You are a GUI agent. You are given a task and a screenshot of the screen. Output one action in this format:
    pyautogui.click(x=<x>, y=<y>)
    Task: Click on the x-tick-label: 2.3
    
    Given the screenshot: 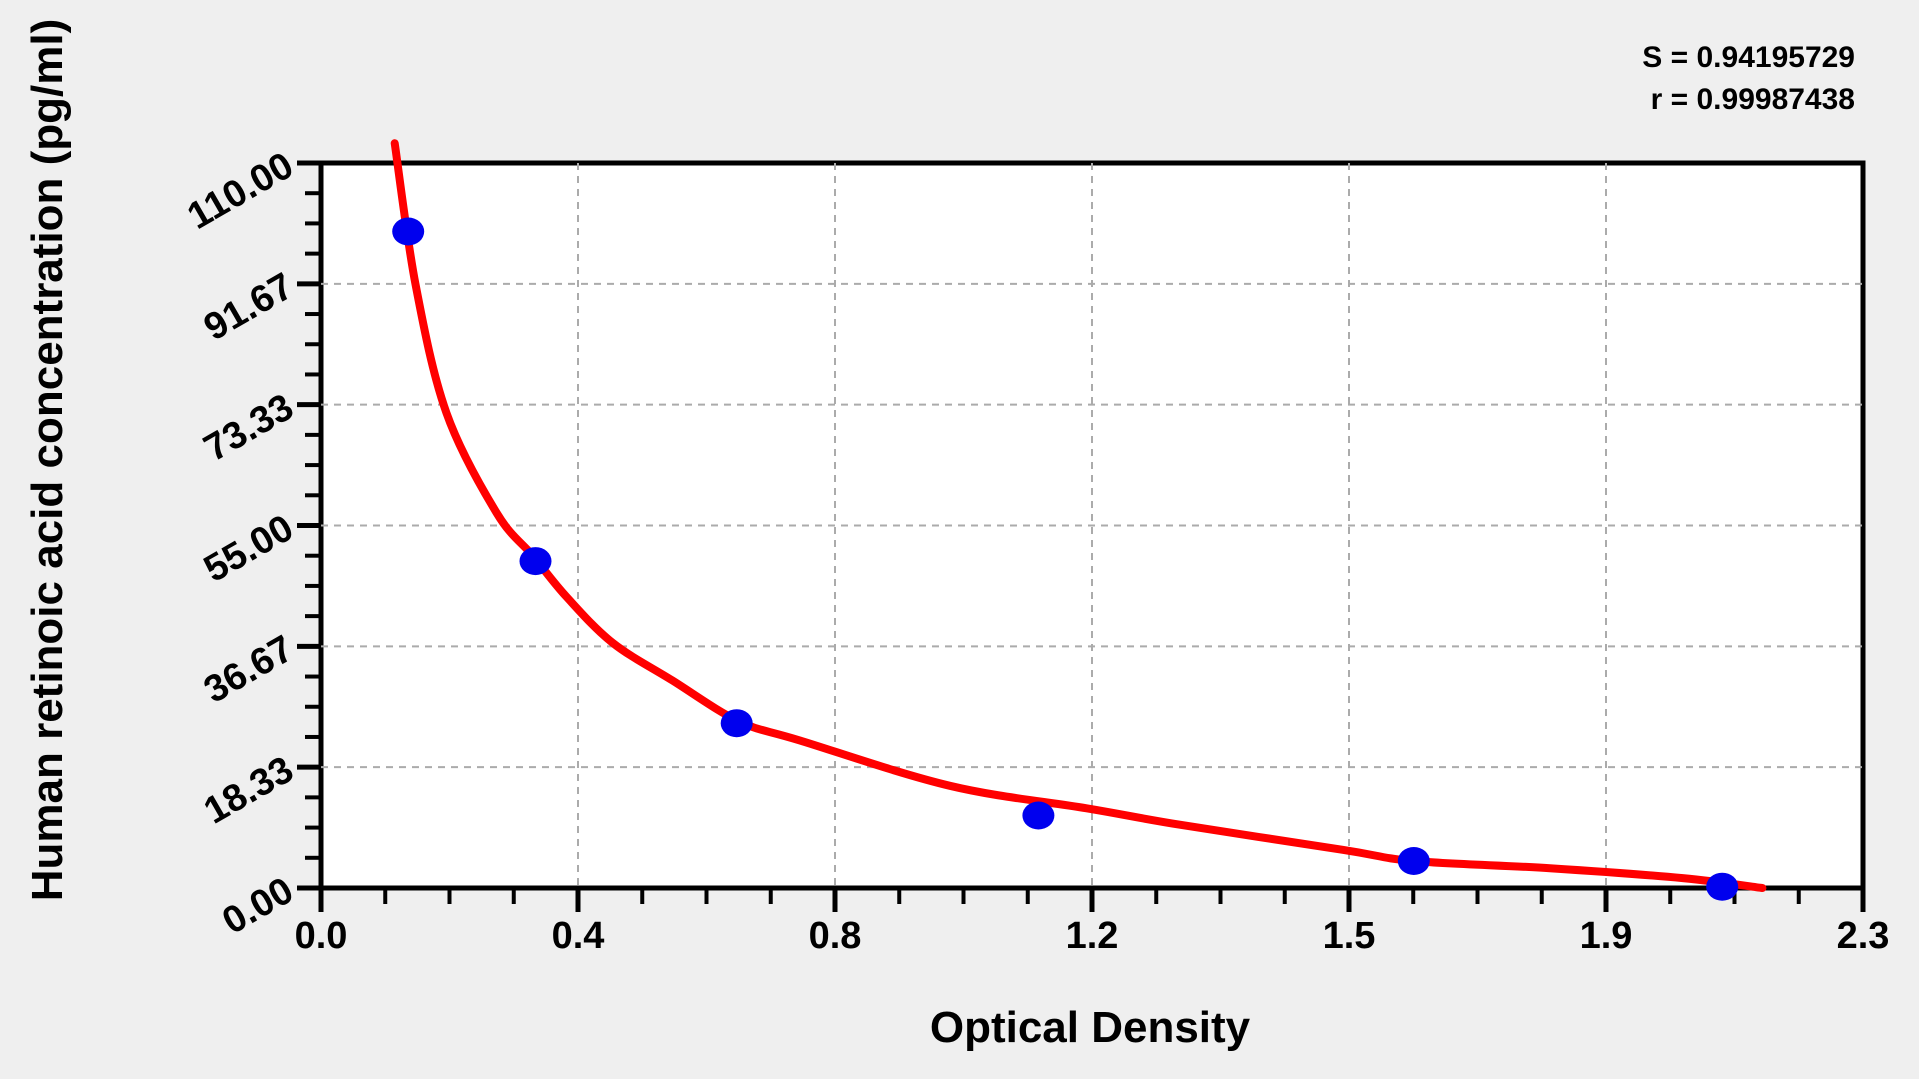 What is the action you would take?
    pyautogui.click(x=1863, y=936)
    